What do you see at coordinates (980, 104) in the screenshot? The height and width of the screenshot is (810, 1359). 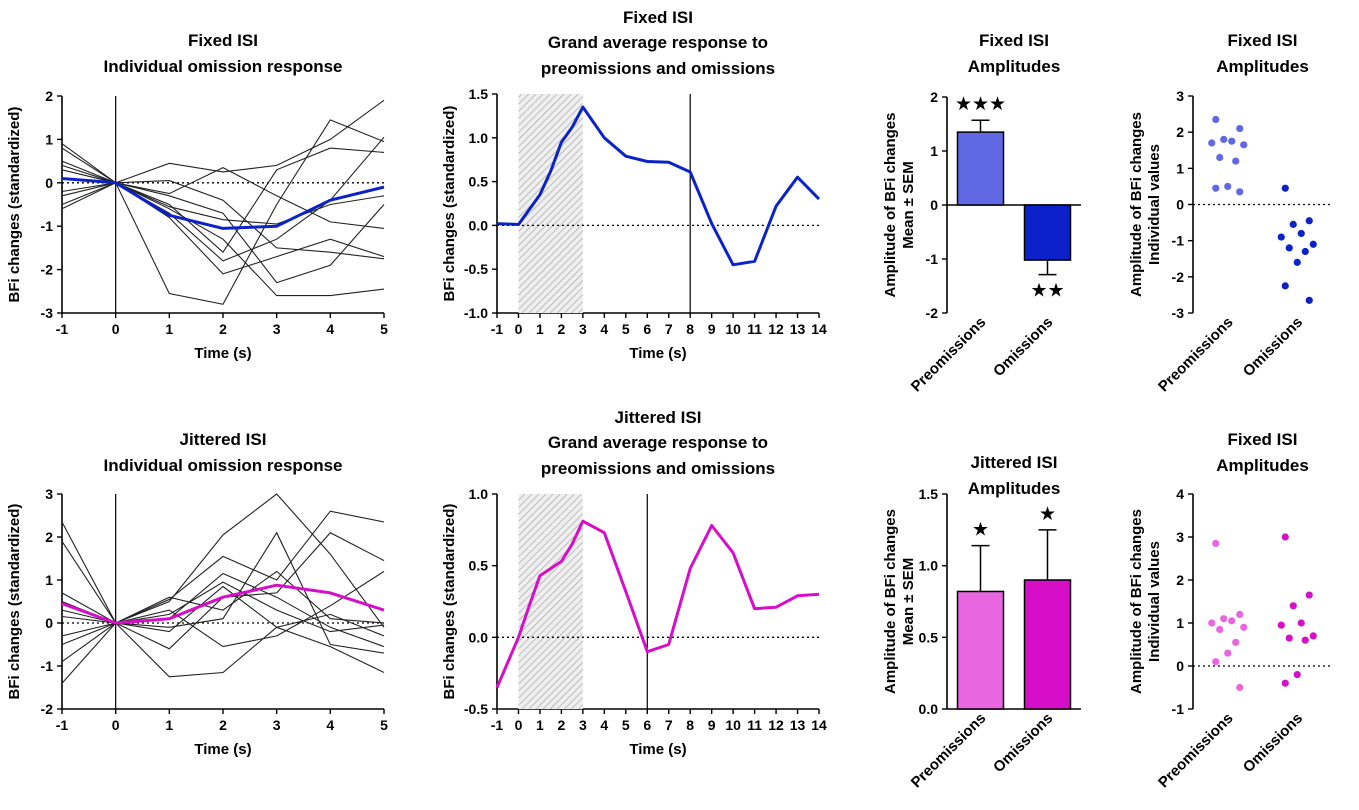 I see `significance-stars: ★★★` at bounding box center [980, 104].